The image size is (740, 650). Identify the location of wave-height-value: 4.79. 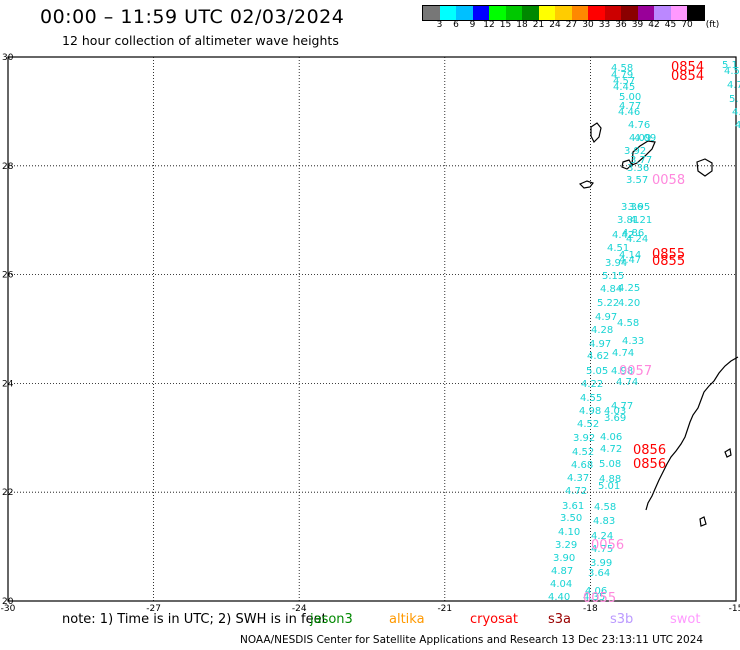
(622, 75).